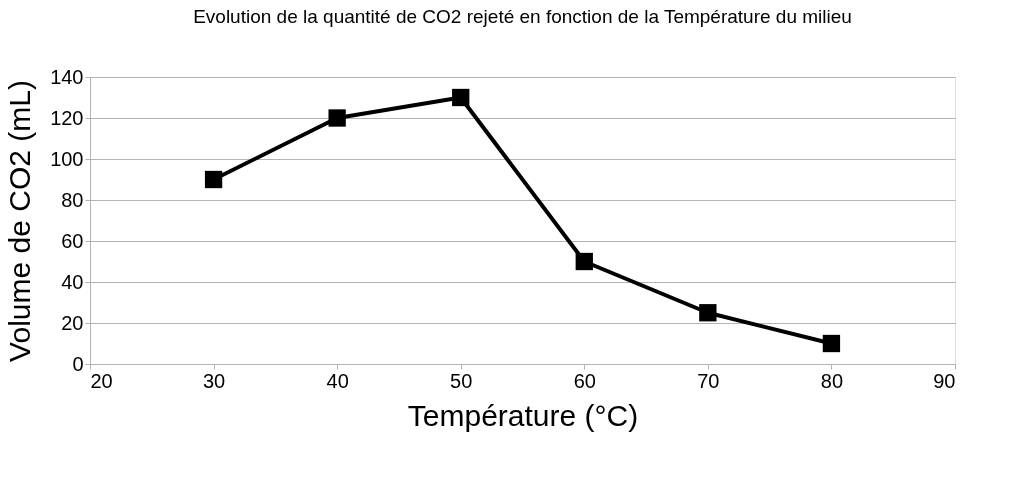  I want to click on y-tick-label: 120, so click(67, 117).